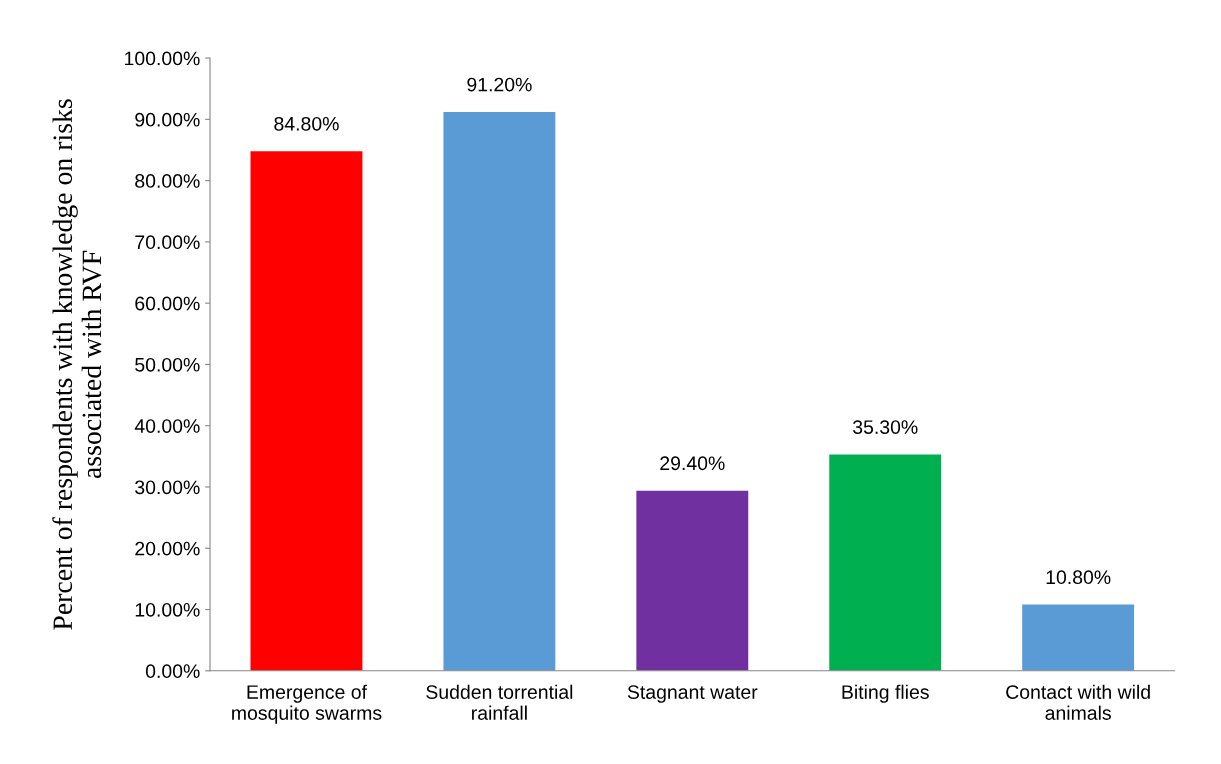 Image resolution: width=1221 pixels, height=764 pixels. I want to click on y-tick-label: 50.00%, so click(167, 364).